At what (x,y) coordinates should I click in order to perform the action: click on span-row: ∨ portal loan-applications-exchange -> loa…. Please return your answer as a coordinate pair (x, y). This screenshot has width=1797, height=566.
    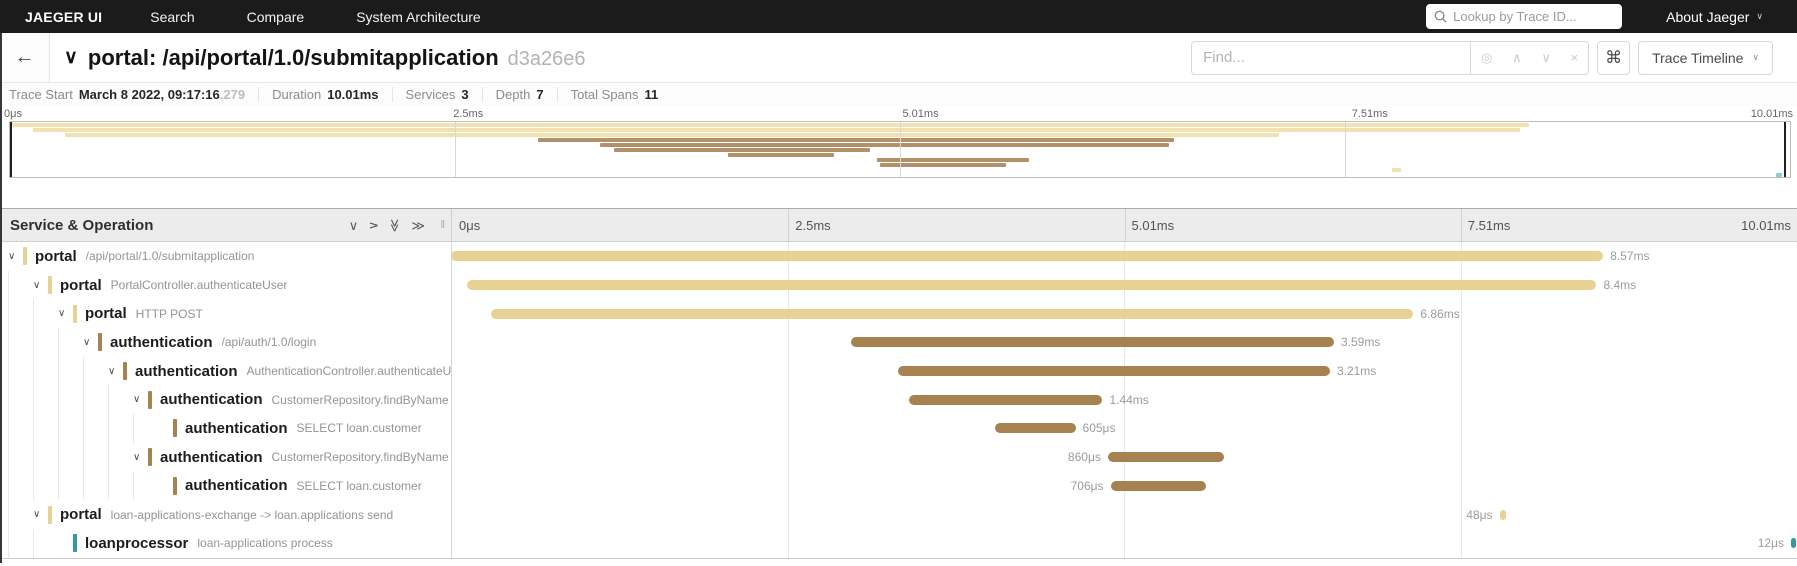
    Looking at the image, I should click on (898, 514).